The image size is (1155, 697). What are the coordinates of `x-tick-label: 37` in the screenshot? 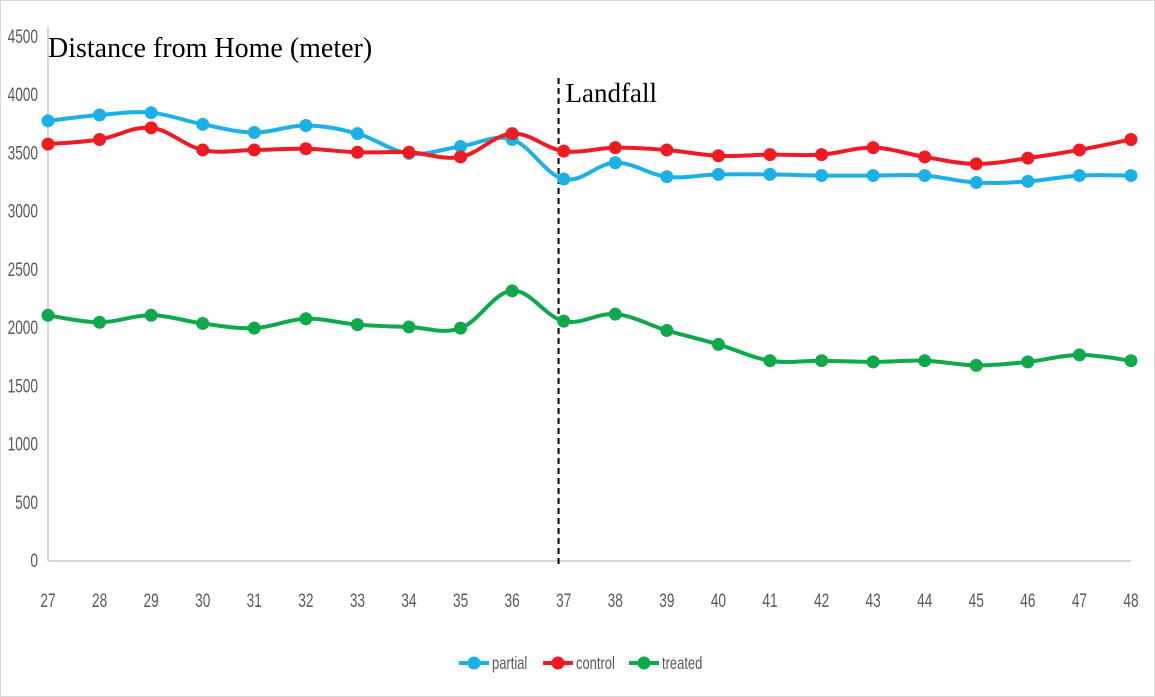 It's located at (563, 601).